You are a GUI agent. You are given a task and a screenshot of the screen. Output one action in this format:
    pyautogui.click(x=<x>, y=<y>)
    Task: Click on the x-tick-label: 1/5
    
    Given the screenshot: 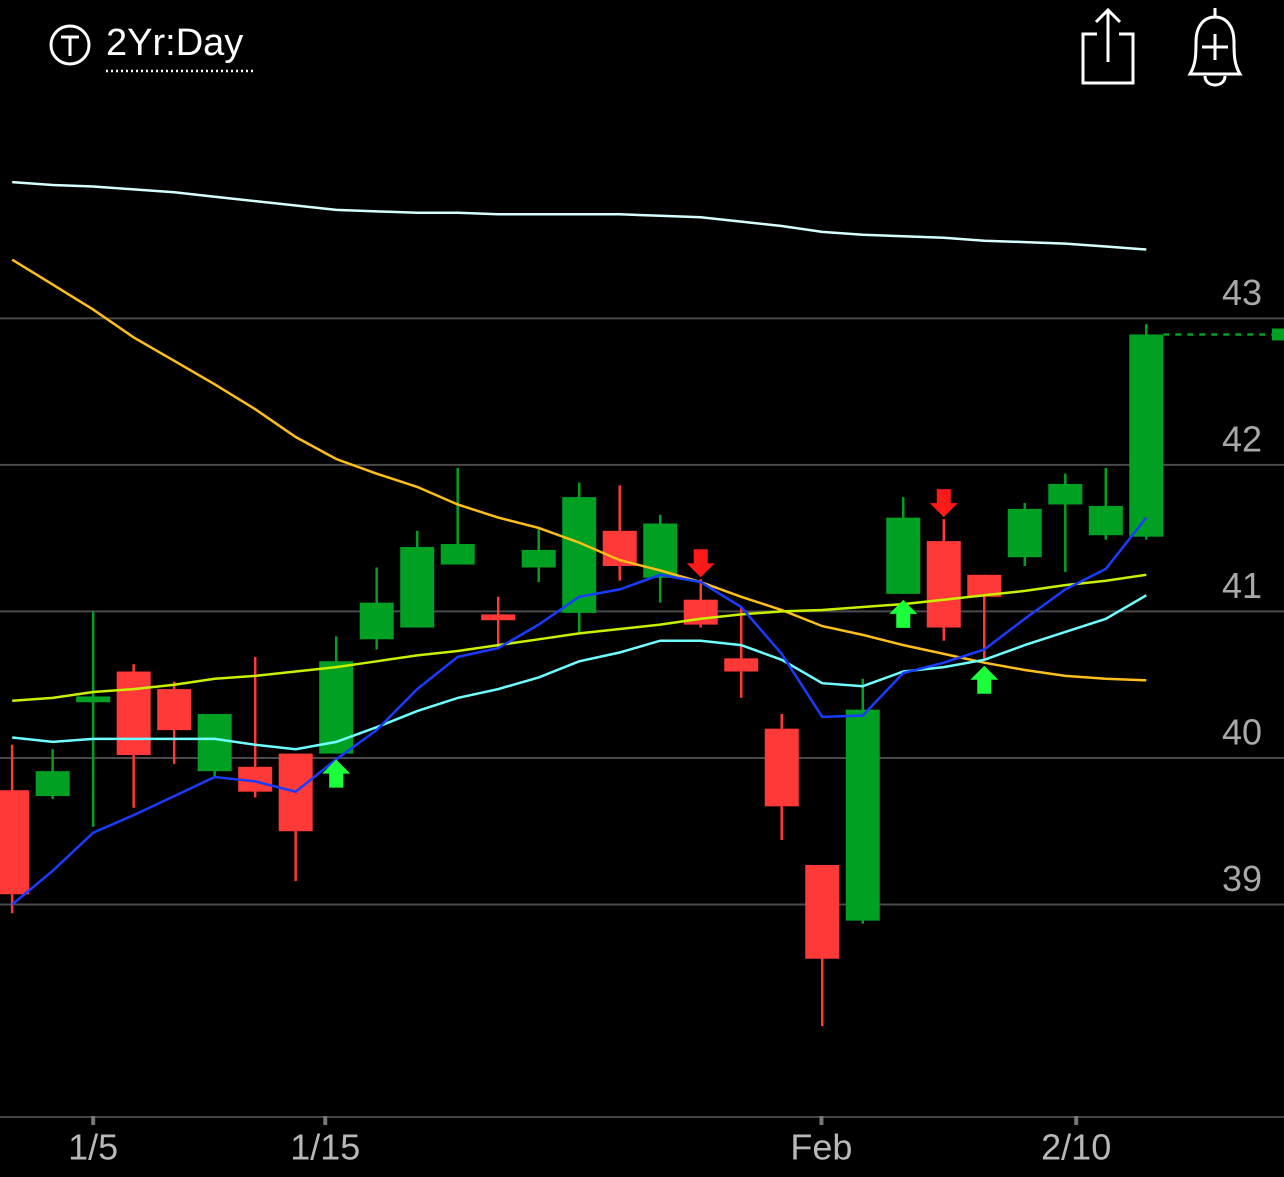 What is the action you would take?
    pyautogui.click(x=93, y=1147)
    